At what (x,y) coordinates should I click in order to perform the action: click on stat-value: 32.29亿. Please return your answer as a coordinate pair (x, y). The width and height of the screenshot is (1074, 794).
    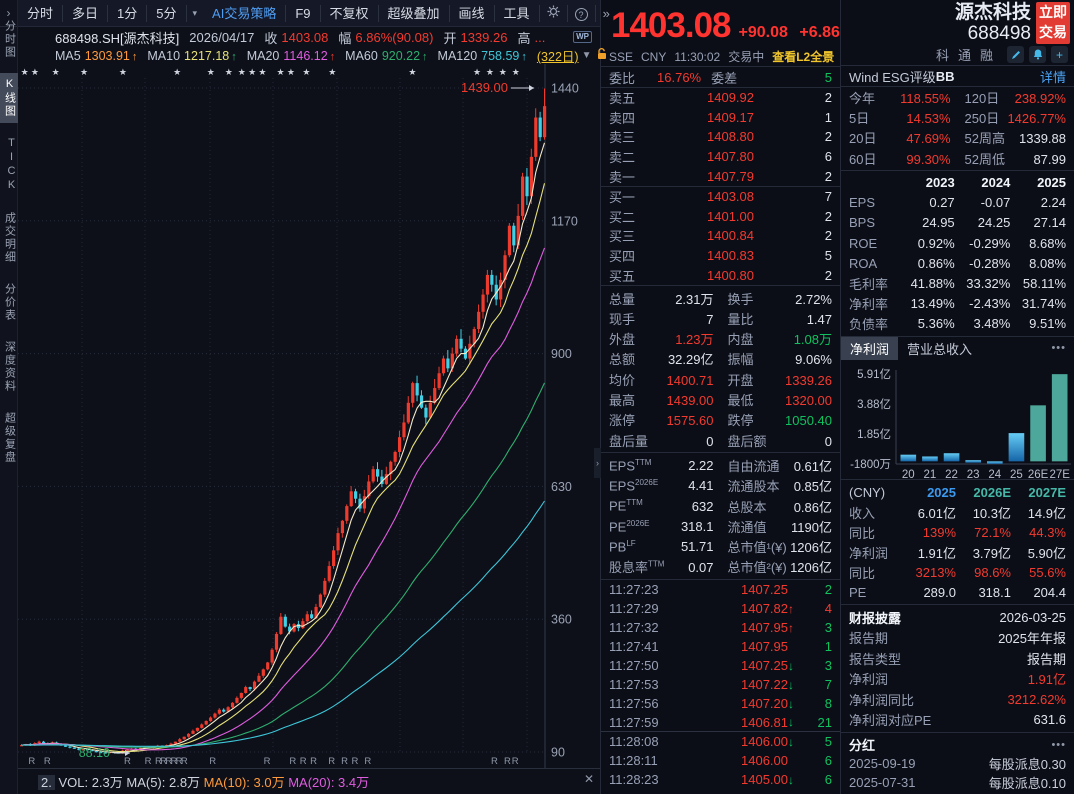
    Looking at the image, I should click on (690, 360).